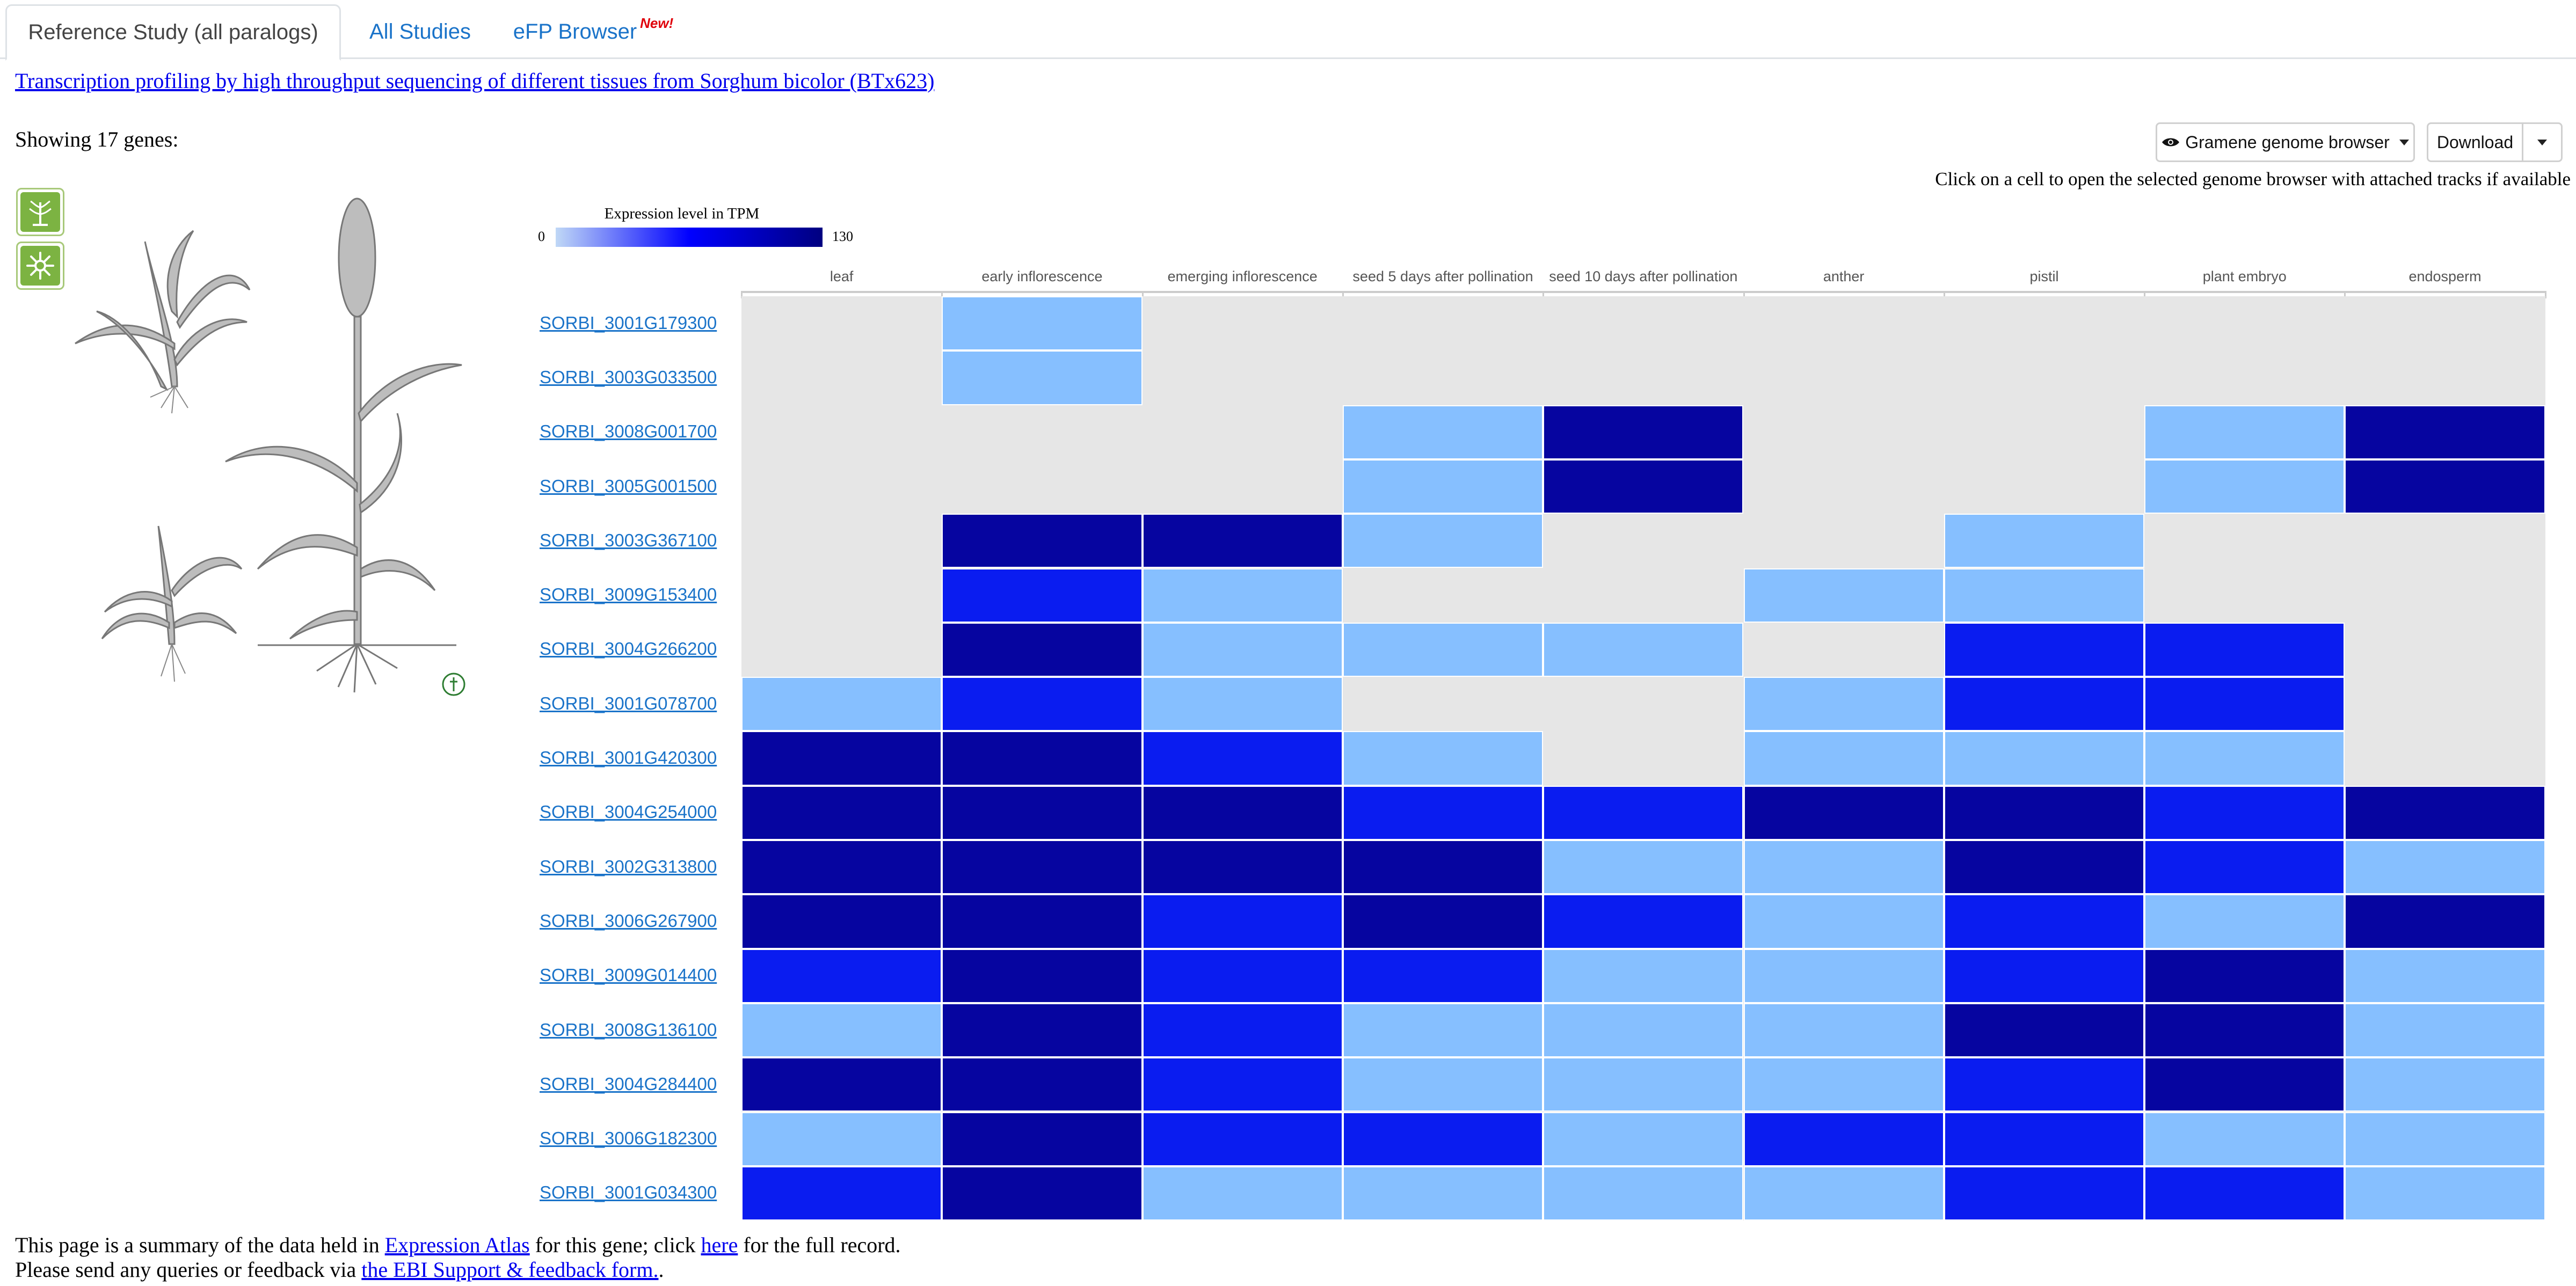  Describe the element at coordinates (628, 1138) in the screenshot. I see `gene-link: SORBI_3006G182300` at that location.